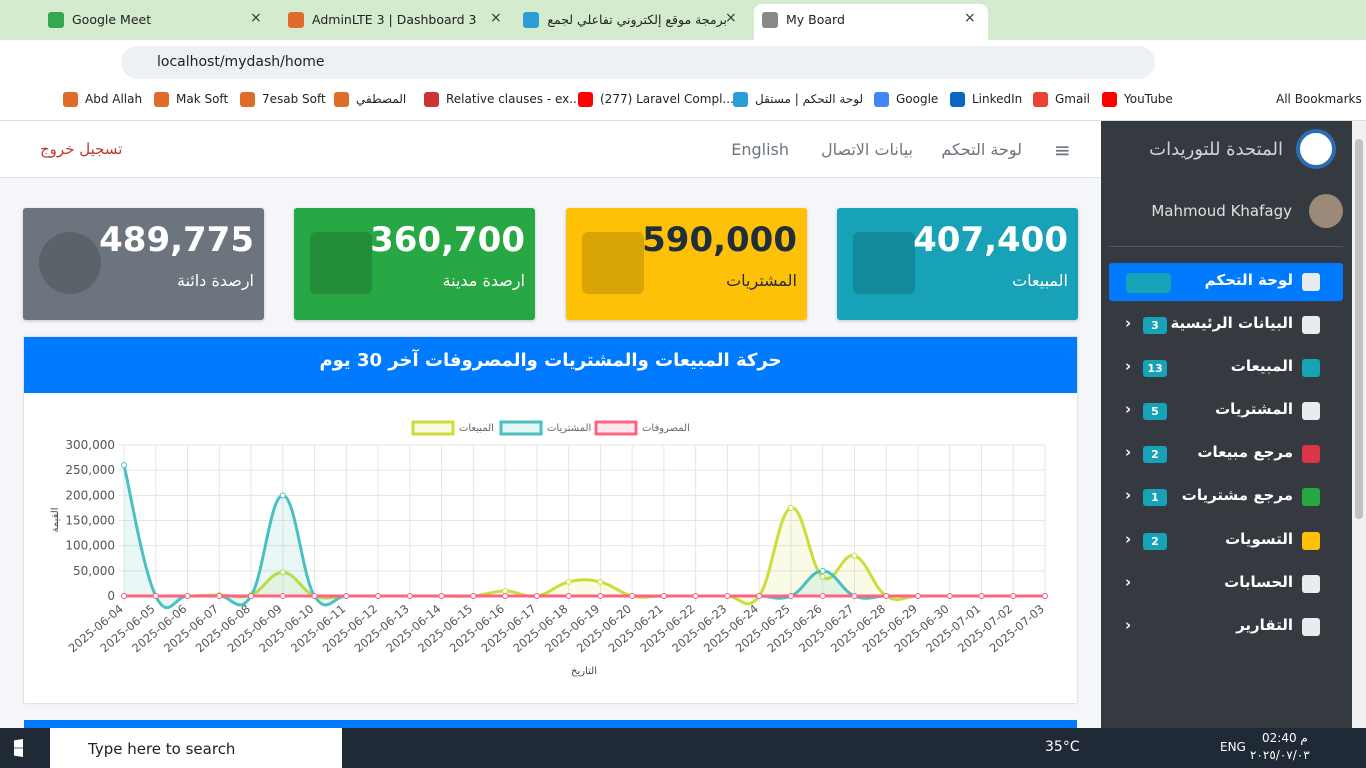  Describe the element at coordinates (760, 149) in the screenshot. I see `nav-link: English` at that location.